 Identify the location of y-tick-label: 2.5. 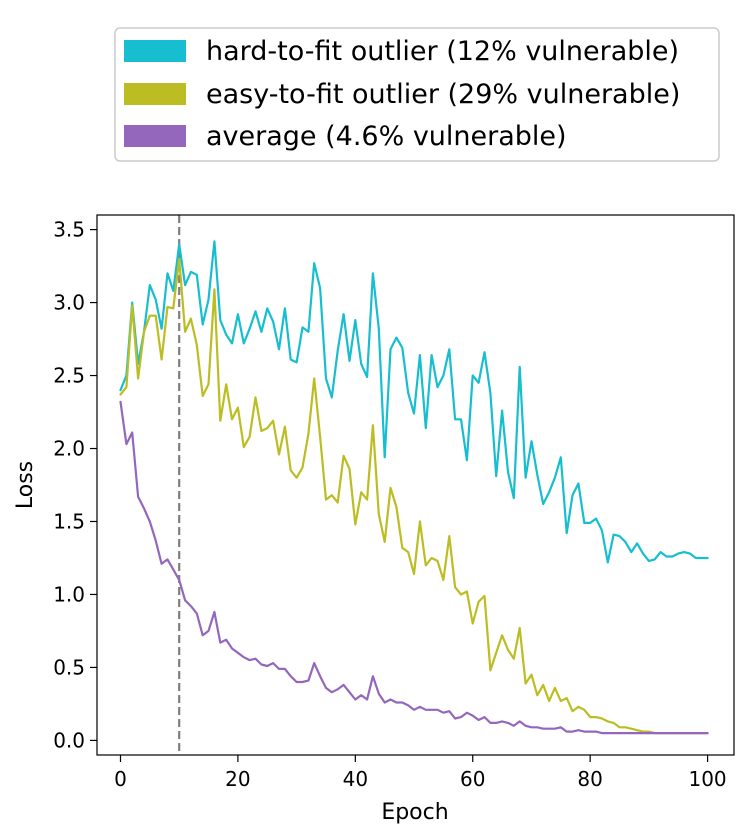
(69, 376).